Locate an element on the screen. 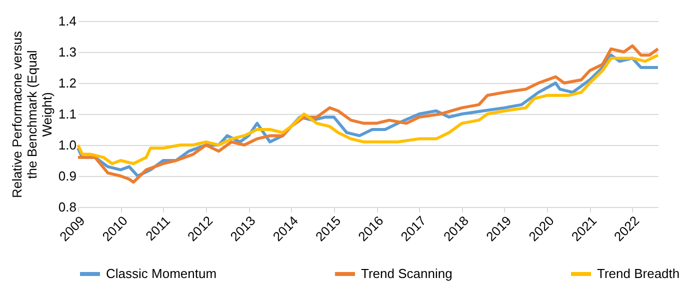 This screenshot has width=700, height=287. y-tick-label: 0.9 is located at coordinates (67, 176).